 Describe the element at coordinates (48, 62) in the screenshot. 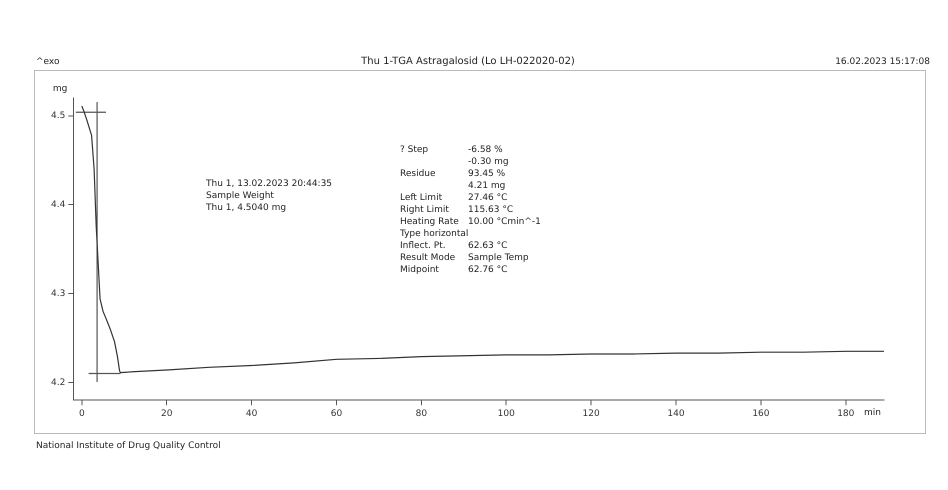

I see `text: ^exo` at that location.